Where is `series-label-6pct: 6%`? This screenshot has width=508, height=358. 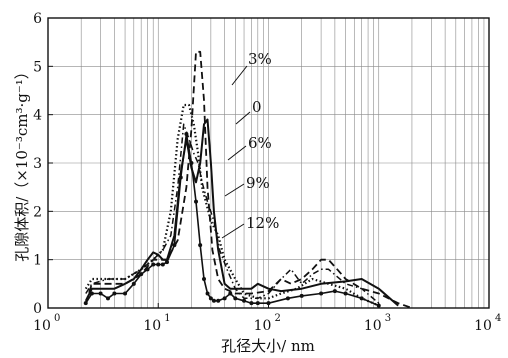
series-label-6pct: 6% is located at coordinates (260, 143).